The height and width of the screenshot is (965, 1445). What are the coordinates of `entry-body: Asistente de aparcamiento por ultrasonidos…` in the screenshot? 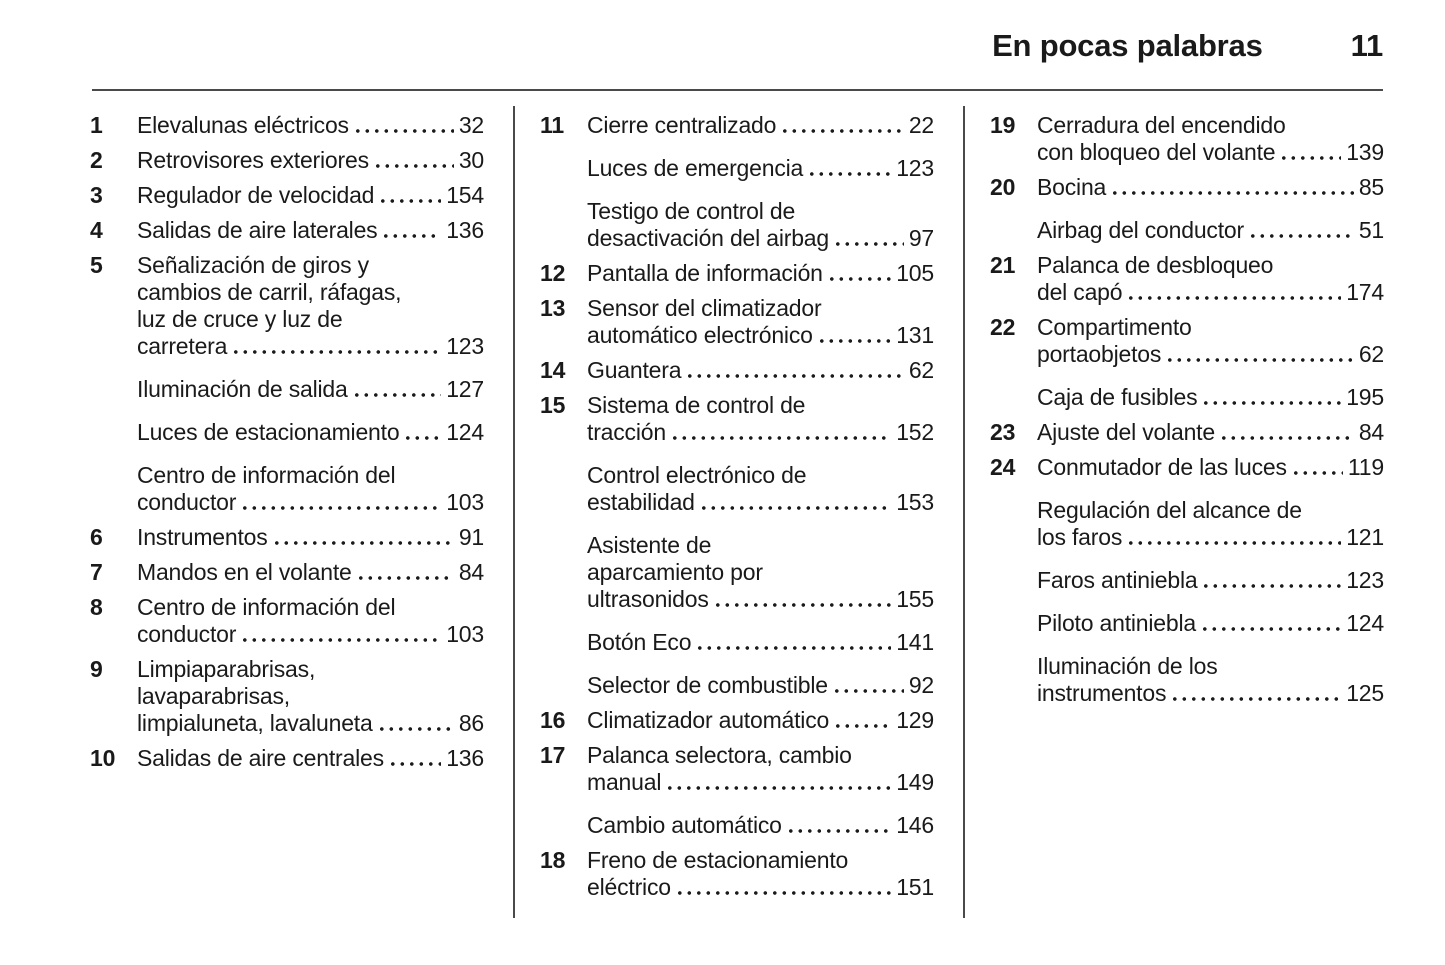 It's located at (760, 572).